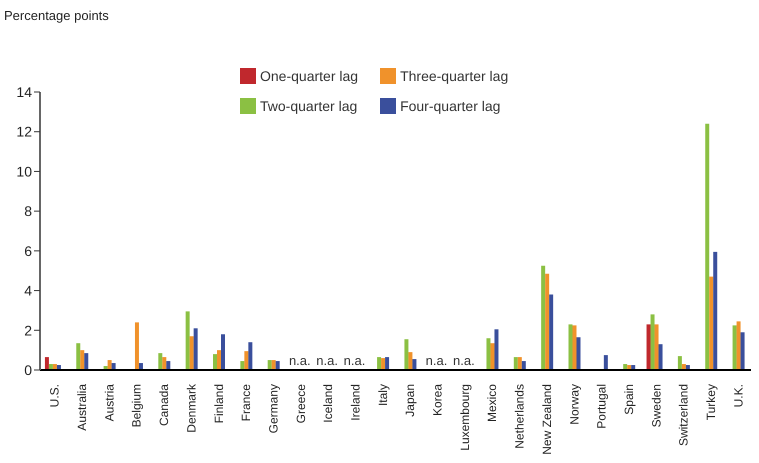 Image resolution: width=759 pixels, height=463 pixels. I want to click on x-tick-label: Korea, so click(437, 400).